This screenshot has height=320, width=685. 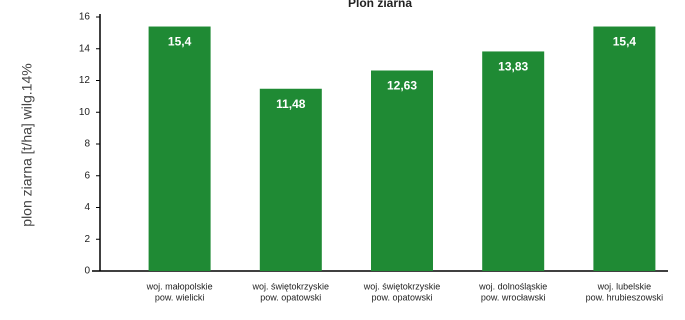 What do you see at coordinates (512, 286) in the screenshot?
I see `x-tick-label: woj. dolnośląskie` at bounding box center [512, 286].